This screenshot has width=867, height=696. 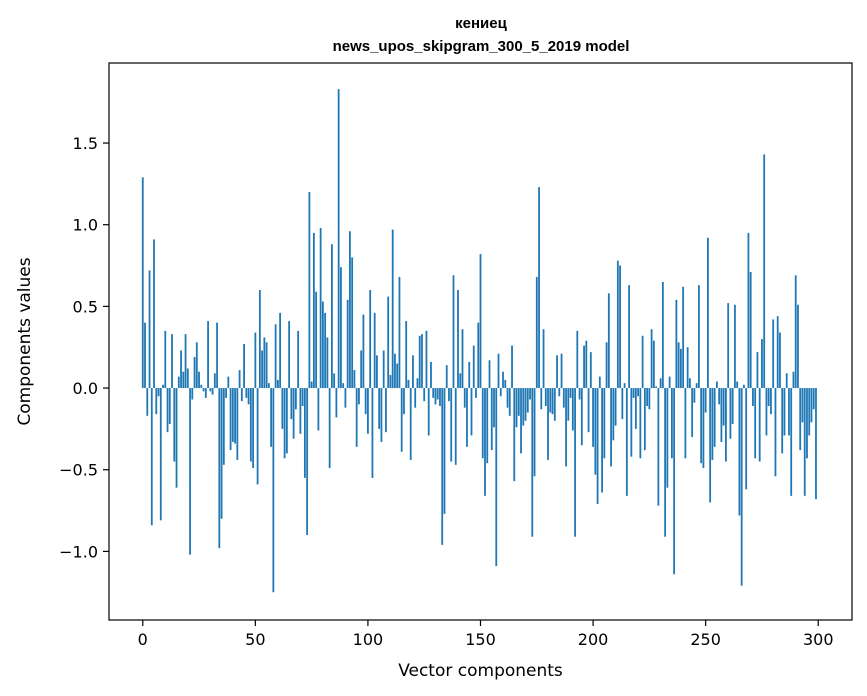 I want to click on y-tick-label: 0.5, so click(x=85, y=306).